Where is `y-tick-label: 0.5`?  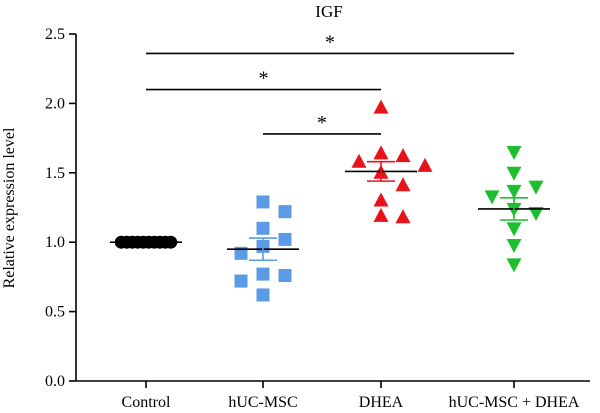 y-tick-label: 0.5 is located at coordinates (55, 312).